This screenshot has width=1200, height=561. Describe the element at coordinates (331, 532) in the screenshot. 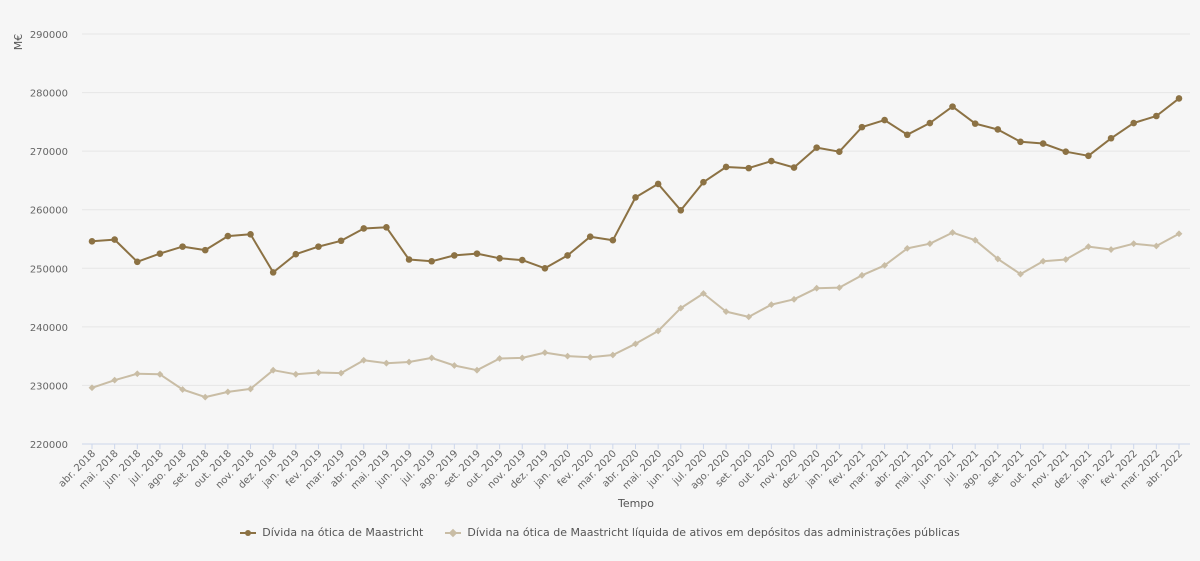

I see `legend-item-series-1: Dívida na ótica de Maastricht` at that location.